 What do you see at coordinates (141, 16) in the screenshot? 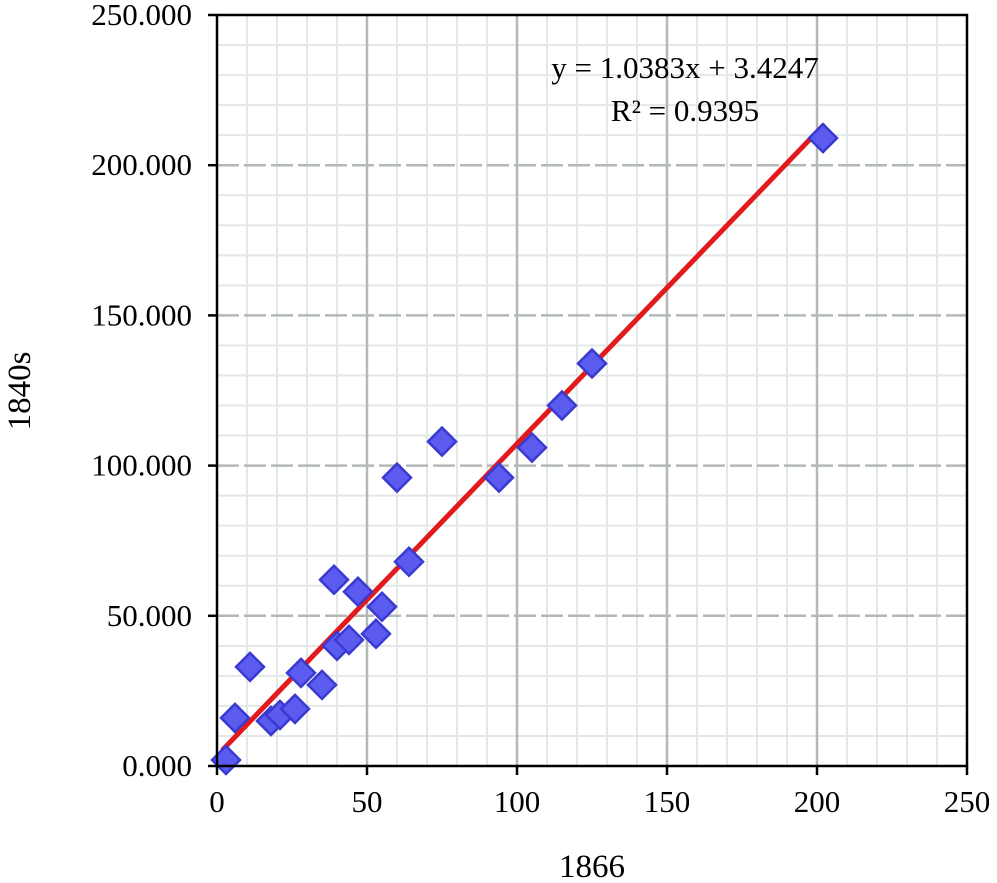
I see `y-tick-label: 250.000` at bounding box center [141, 16].